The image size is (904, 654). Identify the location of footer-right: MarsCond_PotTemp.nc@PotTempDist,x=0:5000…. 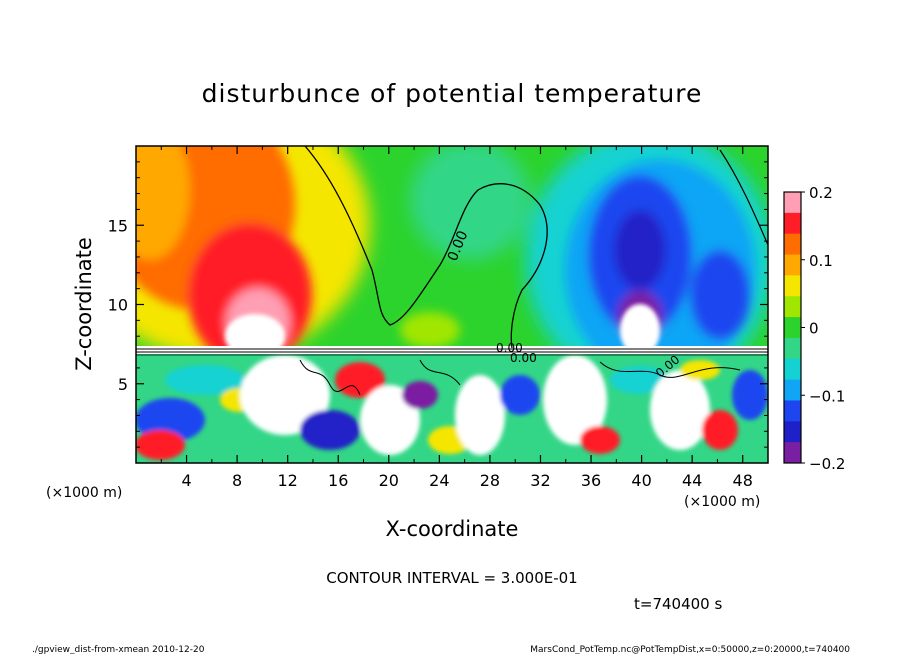
(690, 649).